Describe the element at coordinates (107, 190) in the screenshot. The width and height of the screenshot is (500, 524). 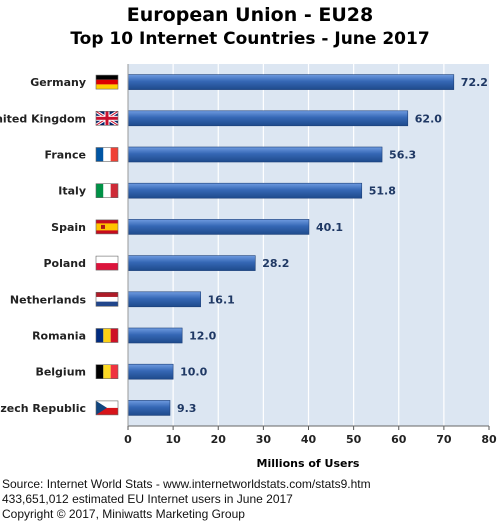
I see `flag-italy-icon` at that location.